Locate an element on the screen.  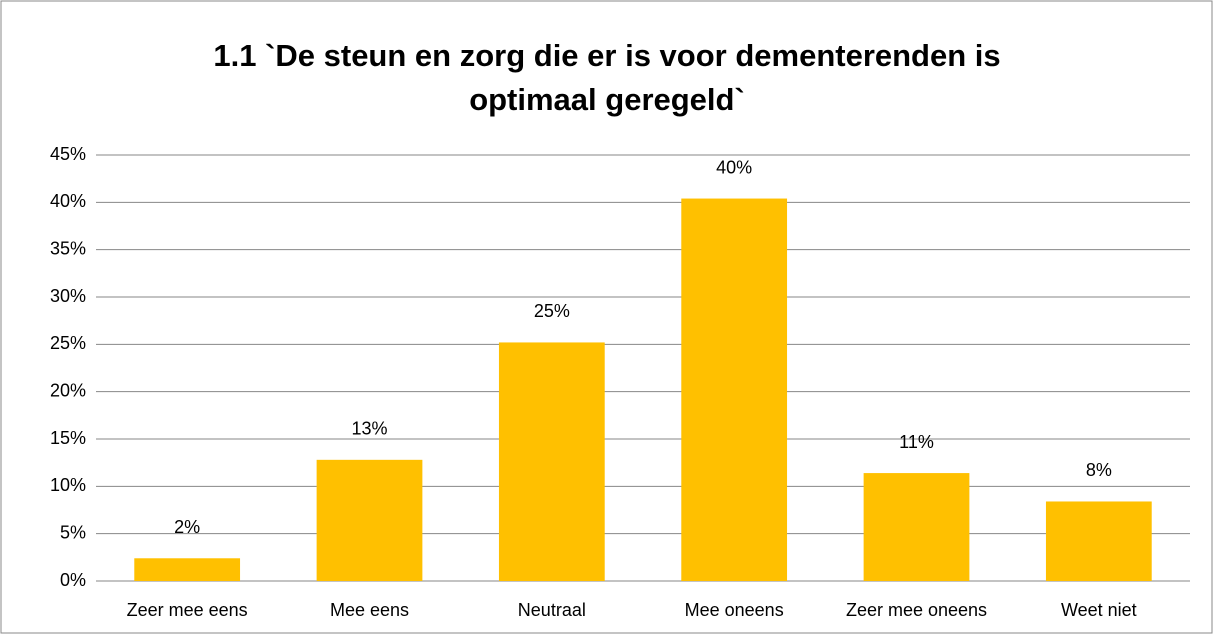
y-tick-label: 40% is located at coordinates (68, 201).